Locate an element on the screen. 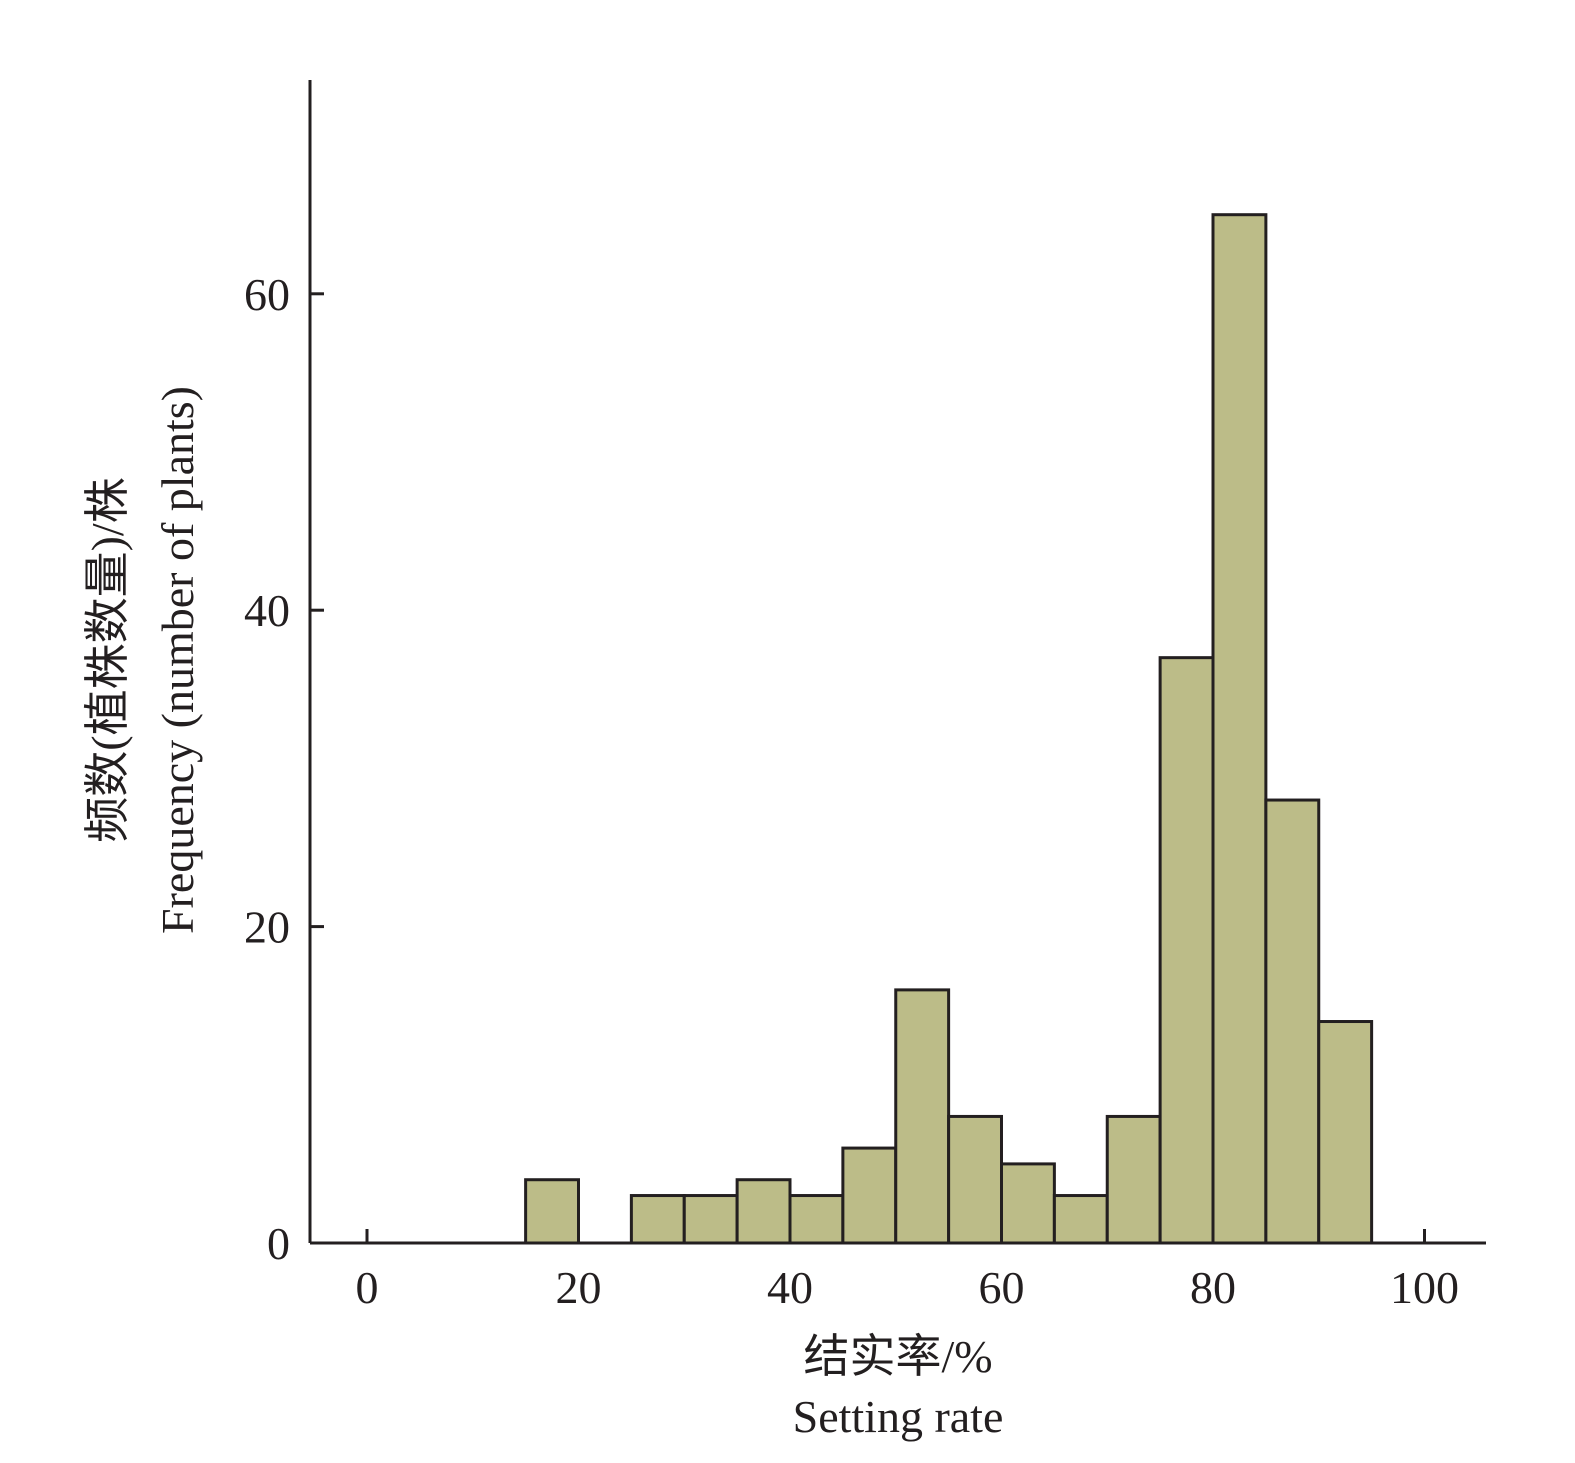 Image resolution: width=1575 pixels, height=1463 pixels. y-tick-label: 40 is located at coordinates (267, 610).